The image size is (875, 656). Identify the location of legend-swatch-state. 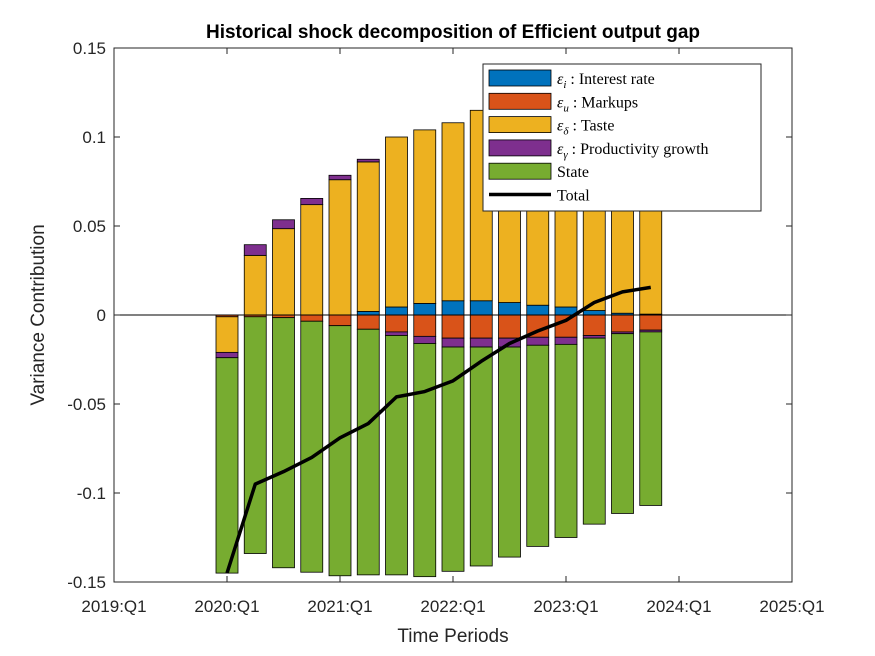
(520, 171).